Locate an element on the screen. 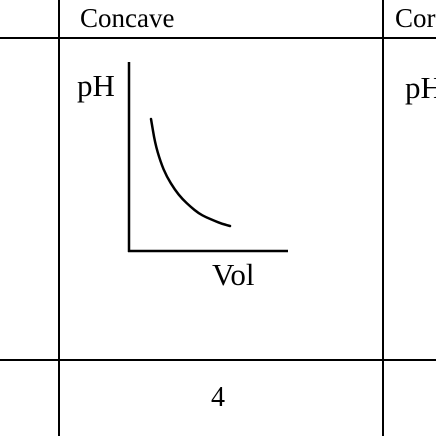 The image size is (436, 436). table-horizontal-line-top is located at coordinates (218, 38).